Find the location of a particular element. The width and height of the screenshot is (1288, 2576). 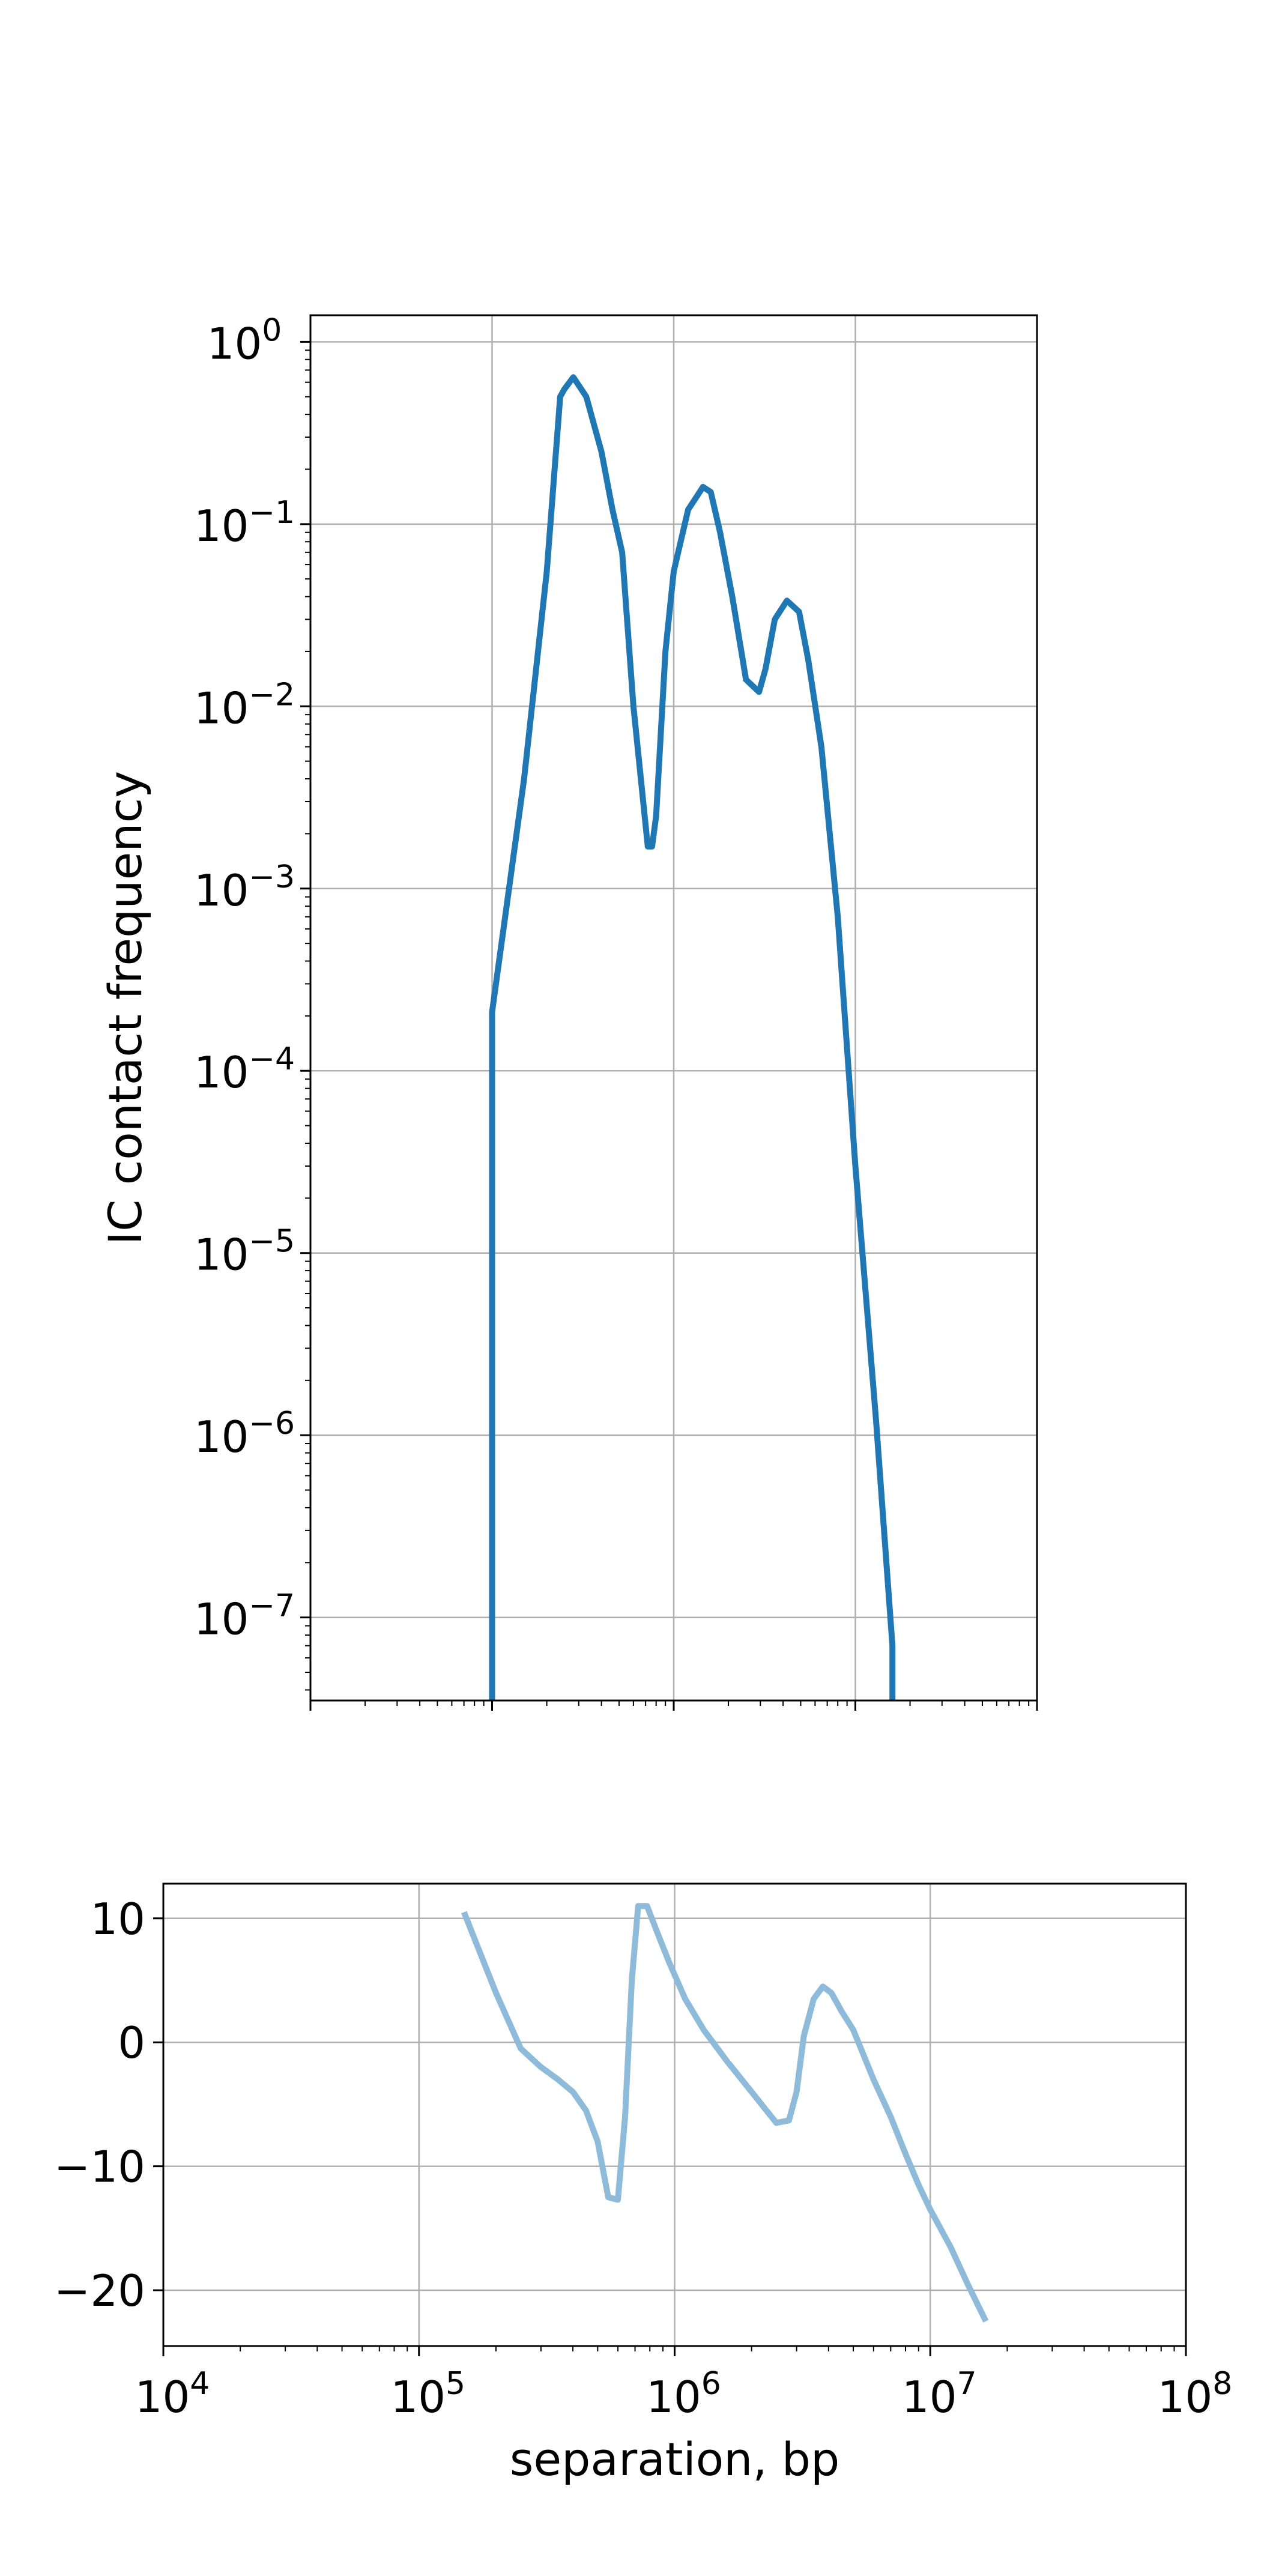

slope-grid is located at coordinates (675, 2115).